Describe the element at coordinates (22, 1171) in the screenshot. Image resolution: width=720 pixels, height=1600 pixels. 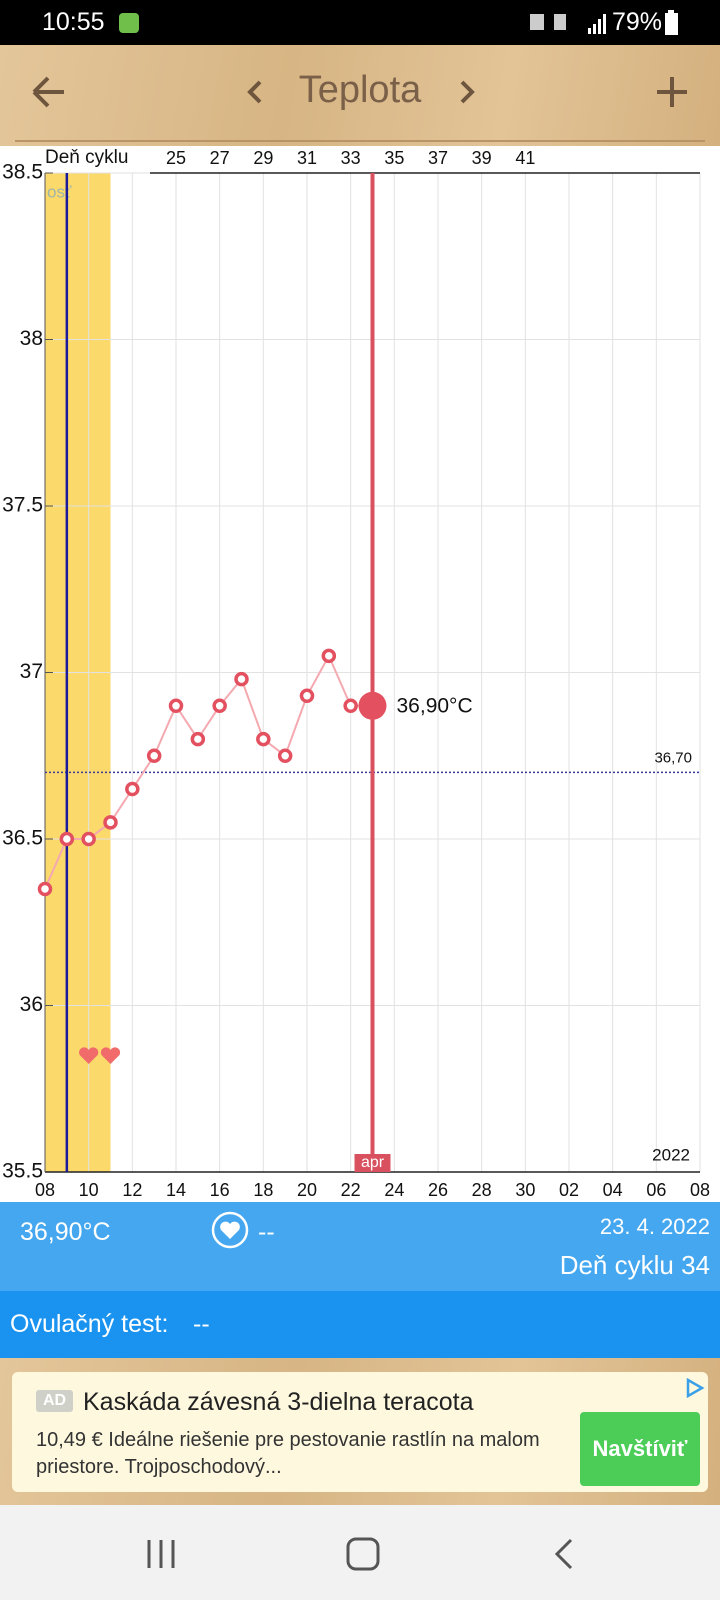
I see `y-tick-label: 35.5` at that location.